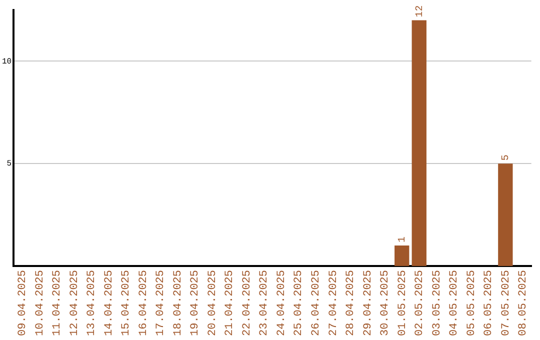  Describe the element at coordinates (40, 303) in the screenshot. I see `x-tick-label: 10.04.2025` at that location.